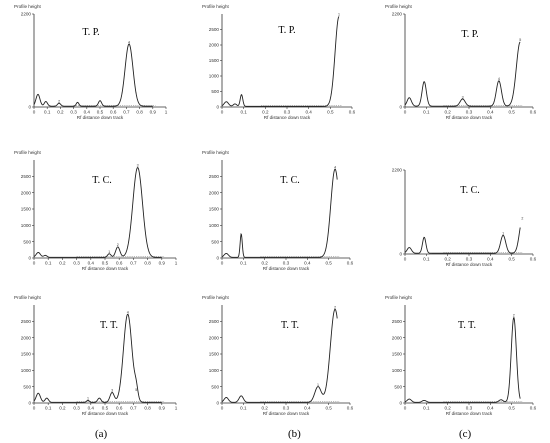  What do you see at coordinates (465, 434) in the screenshot?
I see `caption-c: (c)` at bounding box center [465, 434].